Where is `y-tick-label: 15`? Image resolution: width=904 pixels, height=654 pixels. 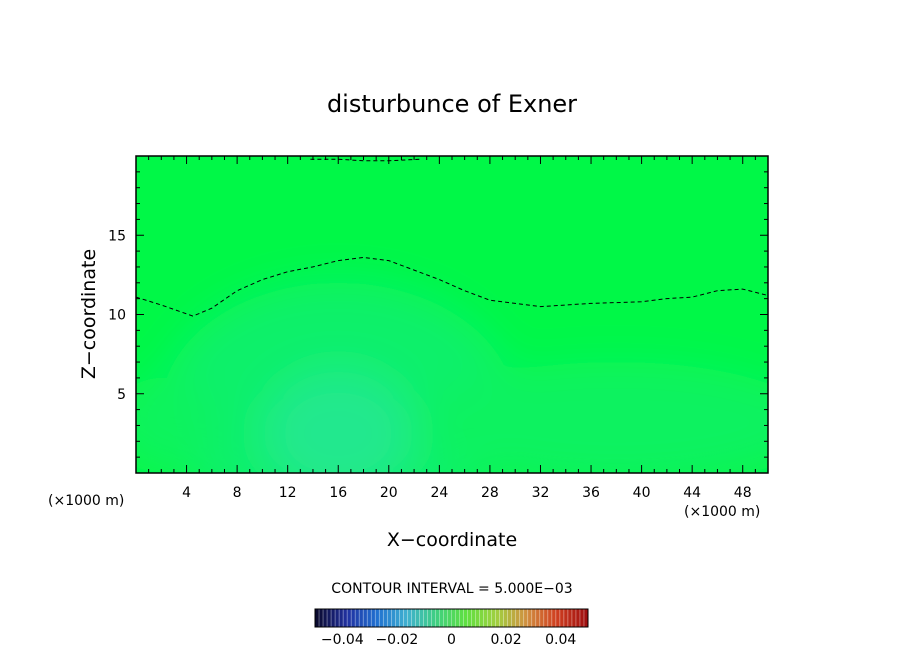 y-tick-label: 15 is located at coordinates (117, 236).